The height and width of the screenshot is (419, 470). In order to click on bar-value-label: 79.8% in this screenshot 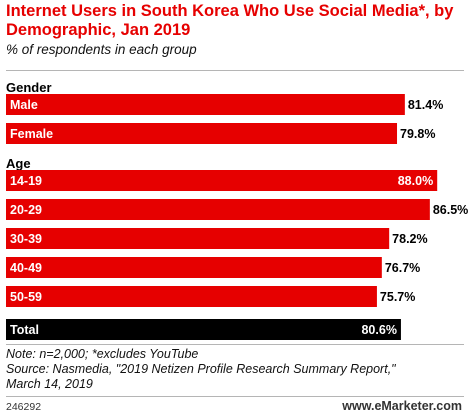, I will do `click(417, 134)`.